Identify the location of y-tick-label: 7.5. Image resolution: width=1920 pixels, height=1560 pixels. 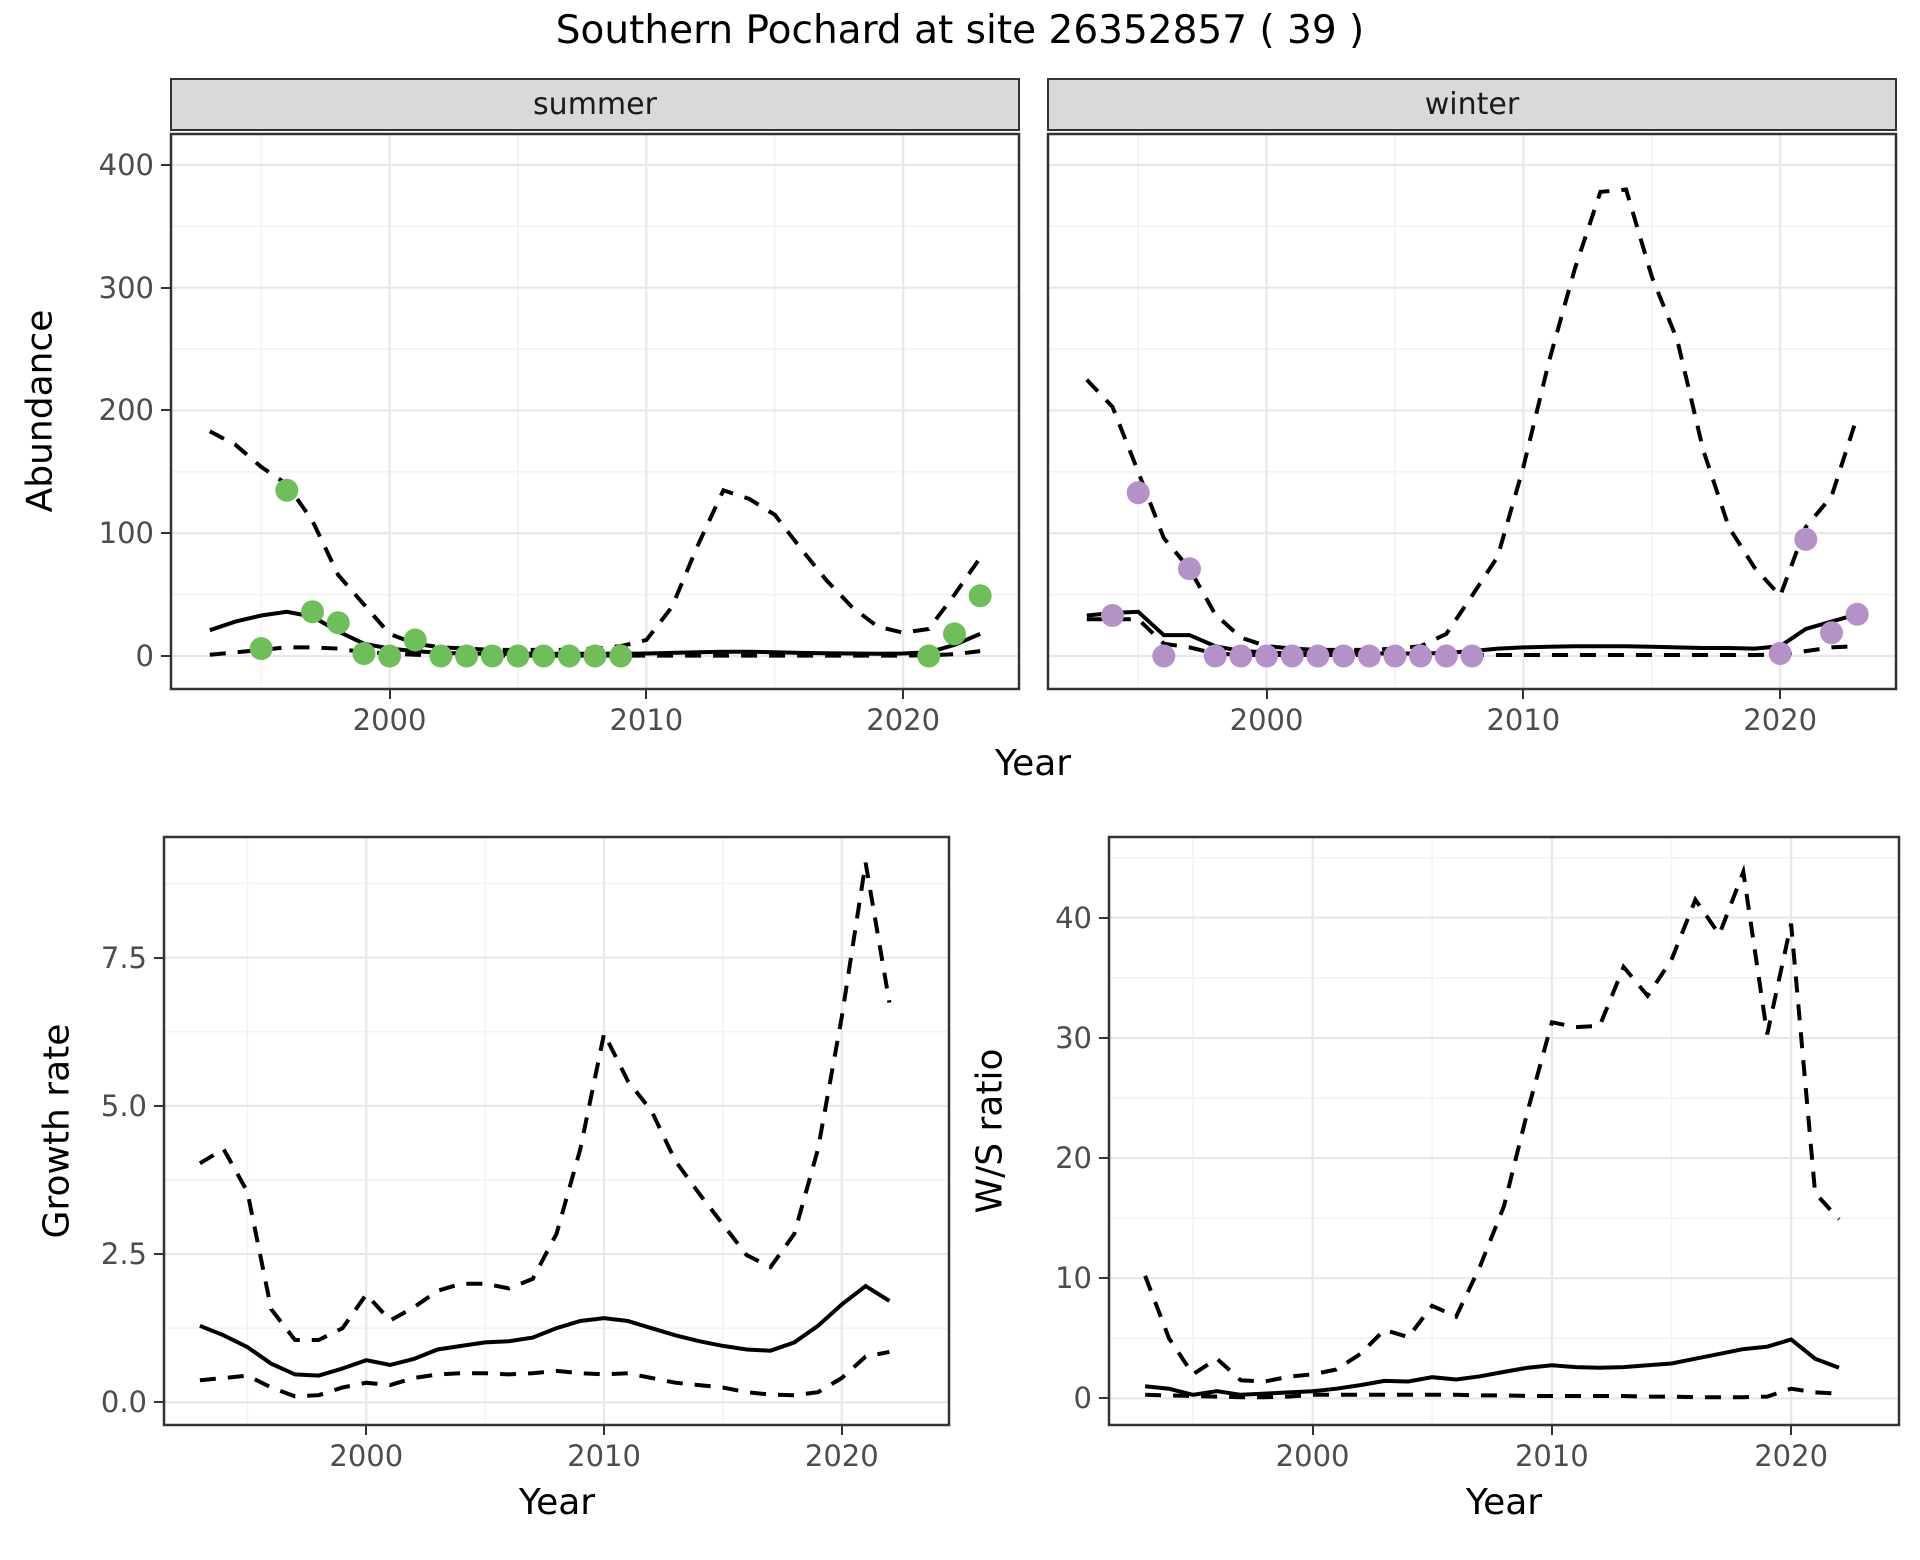
(123, 957).